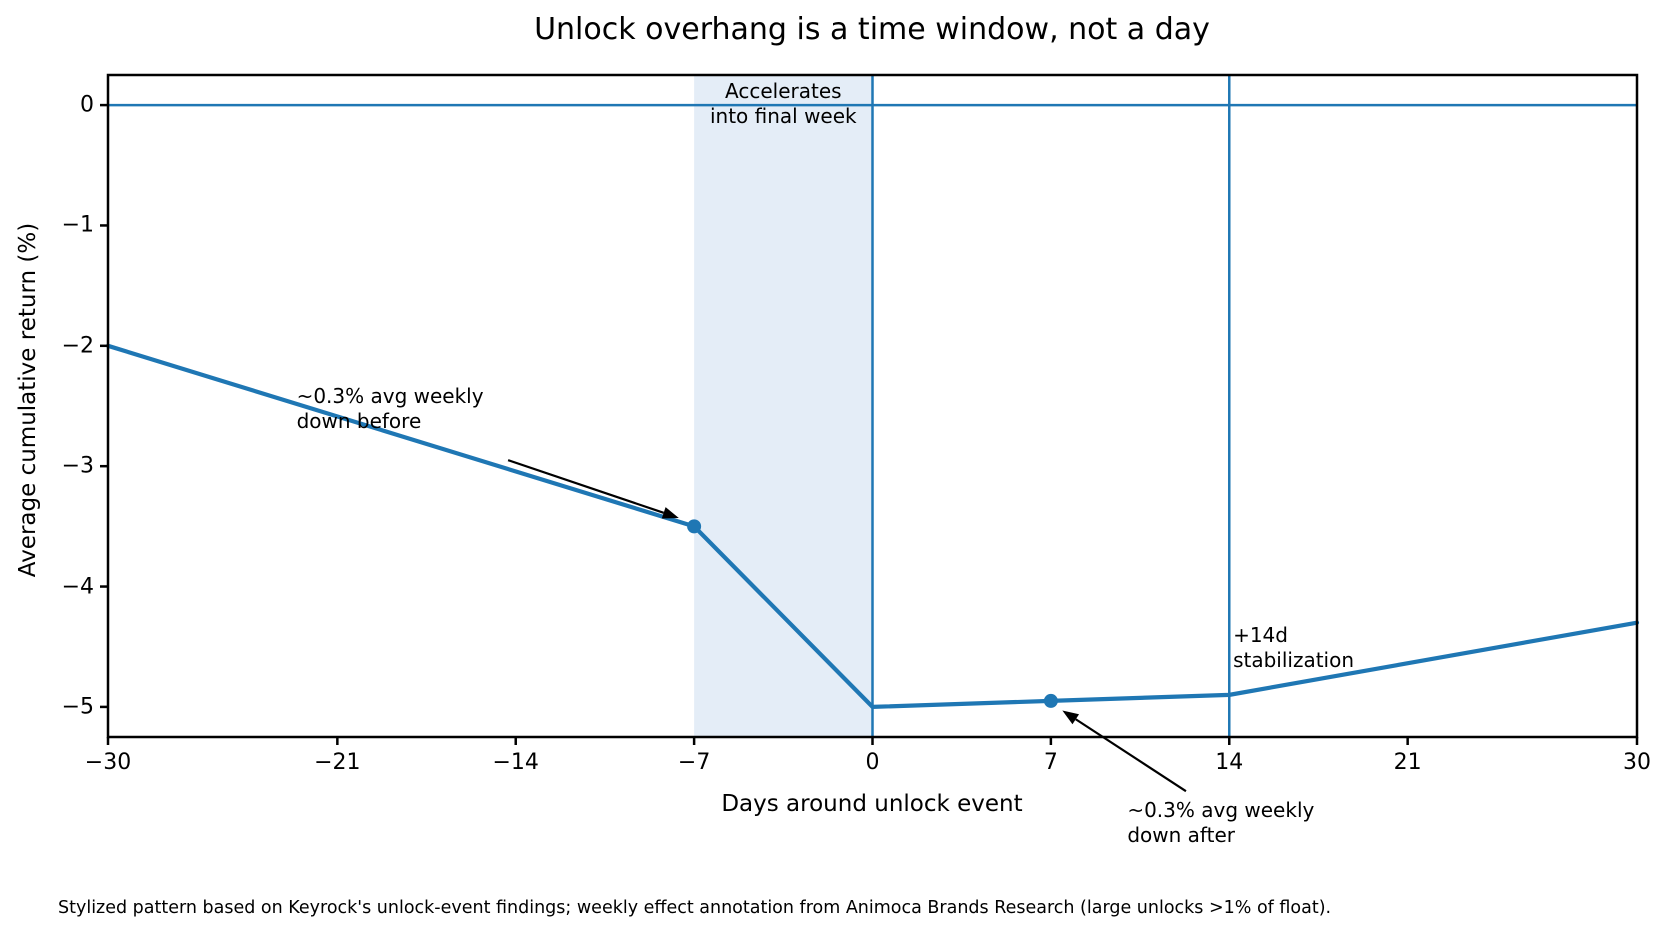 The image size is (1664, 936). What do you see at coordinates (77, 587) in the screenshot?
I see `y-tick-label: −4` at bounding box center [77, 587].